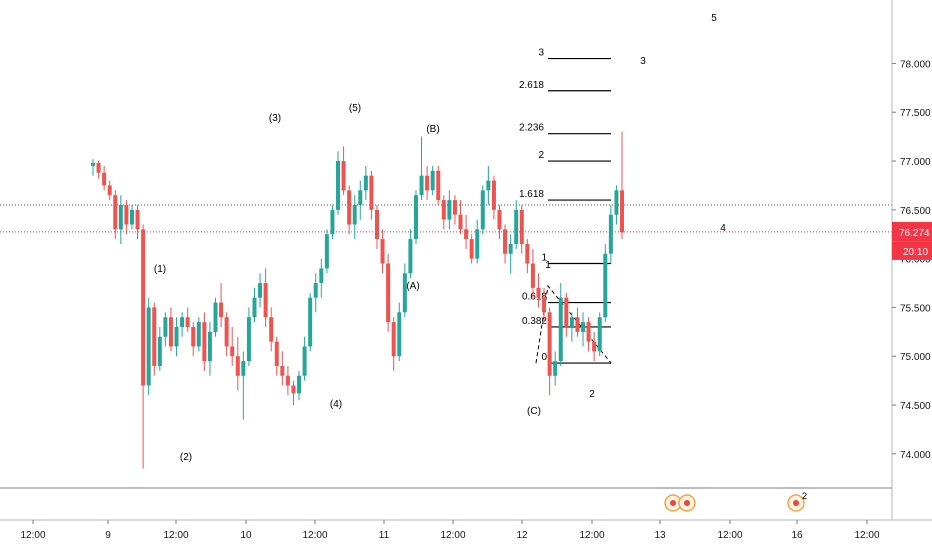  Describe the element at coordinates (643, 61) in the screenshot. I see `wave-label: 3` at that location.